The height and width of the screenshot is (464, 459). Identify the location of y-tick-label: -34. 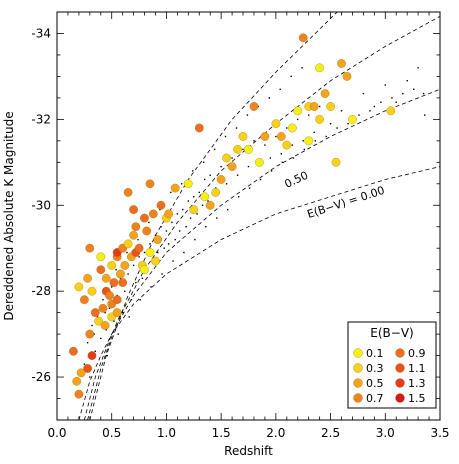
(41, 33).